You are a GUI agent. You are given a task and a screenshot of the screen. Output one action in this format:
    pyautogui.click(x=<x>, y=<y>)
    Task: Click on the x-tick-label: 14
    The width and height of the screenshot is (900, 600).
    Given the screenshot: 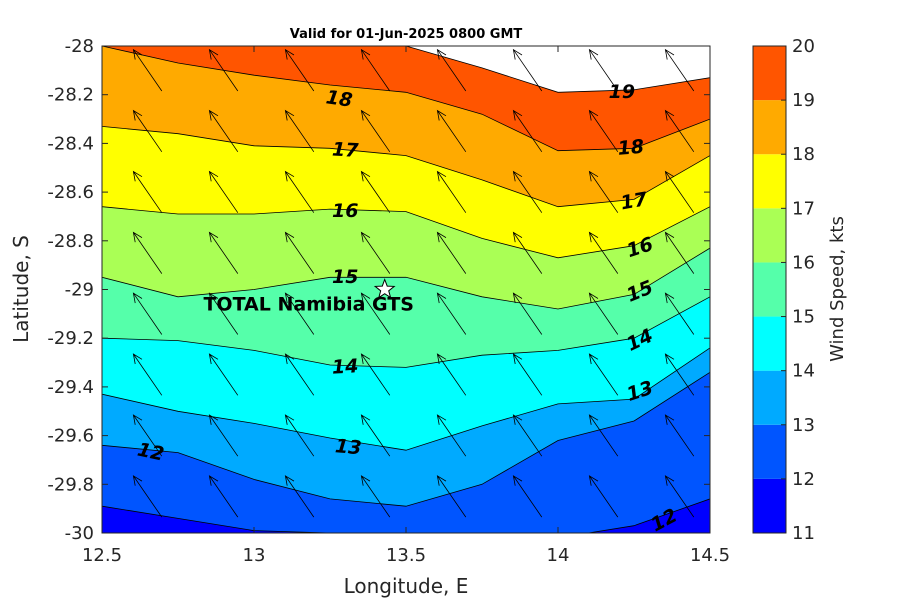 What is the action you would take?
    pyautogui.click(x=558, y=555)
    